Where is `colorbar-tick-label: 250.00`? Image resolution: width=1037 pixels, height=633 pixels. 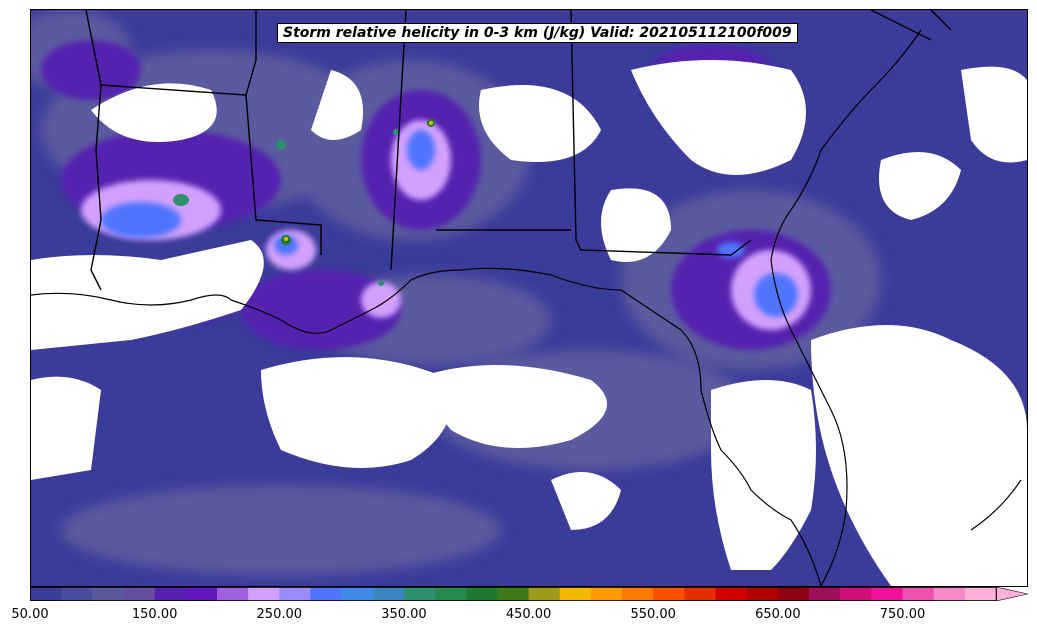
colorbar-tick-label: 250.00 is located at coordinates (279, 614).